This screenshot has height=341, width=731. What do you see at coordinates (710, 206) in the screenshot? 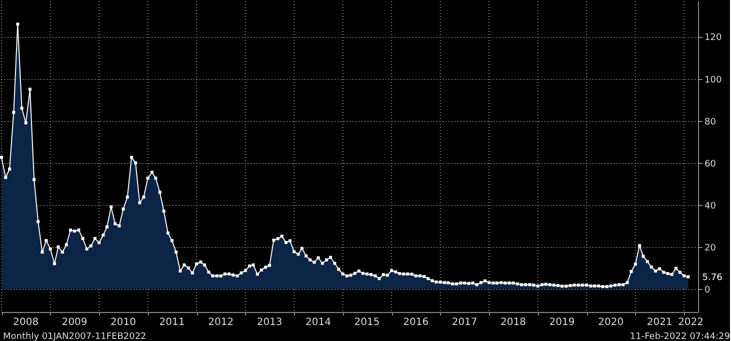
I see `y-tick-label: 40` at bounding box center [710, 206].